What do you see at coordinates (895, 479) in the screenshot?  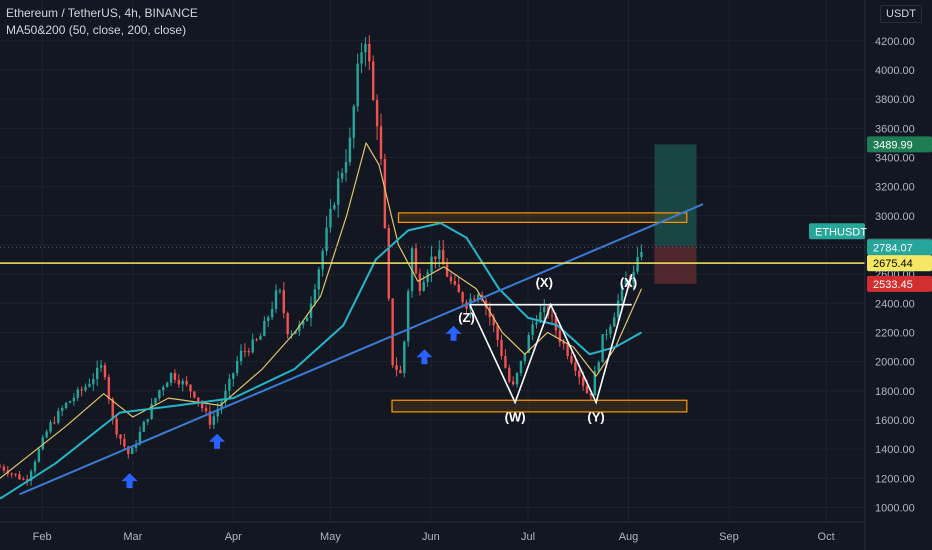 I see `y-tick-label: 1200.00` at bounding box center [895, 479].